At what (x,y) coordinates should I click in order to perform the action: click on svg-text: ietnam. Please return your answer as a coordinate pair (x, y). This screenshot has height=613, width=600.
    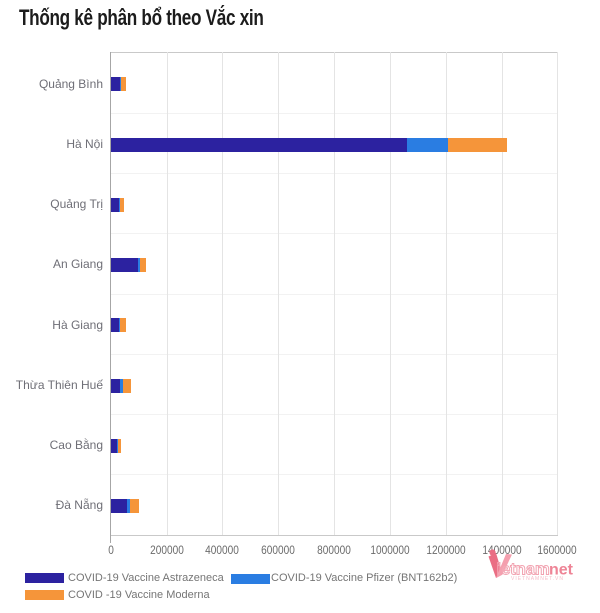
    Looking at the image, I should click on (523, 570).